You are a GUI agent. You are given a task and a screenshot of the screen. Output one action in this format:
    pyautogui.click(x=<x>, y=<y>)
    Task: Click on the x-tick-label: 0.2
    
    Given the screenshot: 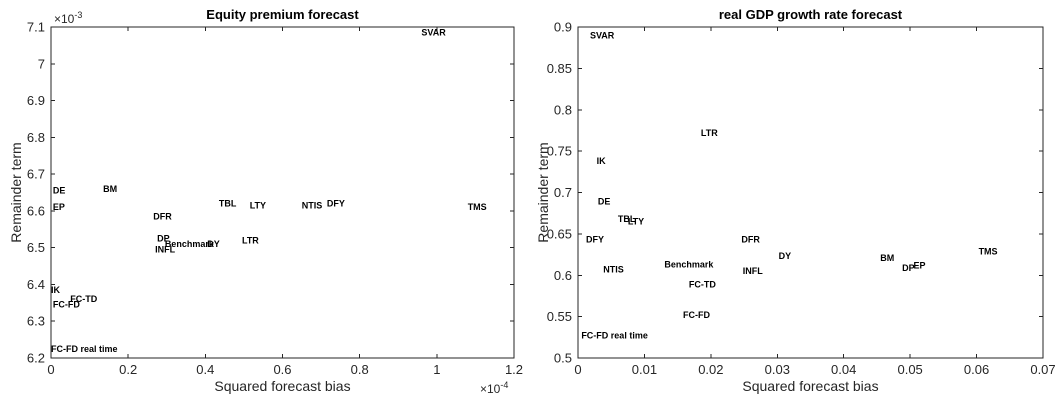 What is the action you would take?
    pyautogui.click(x=128, y=369)
    